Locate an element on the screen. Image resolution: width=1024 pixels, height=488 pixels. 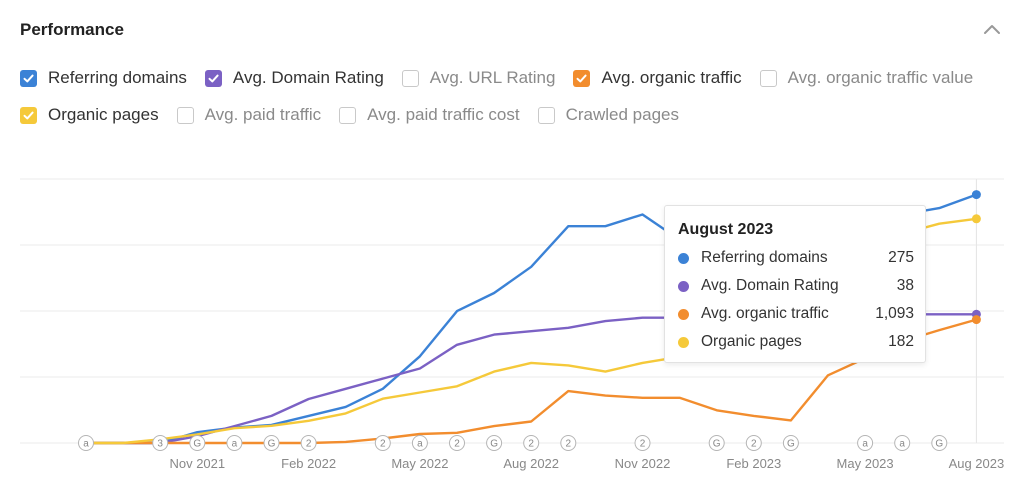
legend-avg-domain-rating: Avg. Domain Rating is located at coordinates (294, 78).